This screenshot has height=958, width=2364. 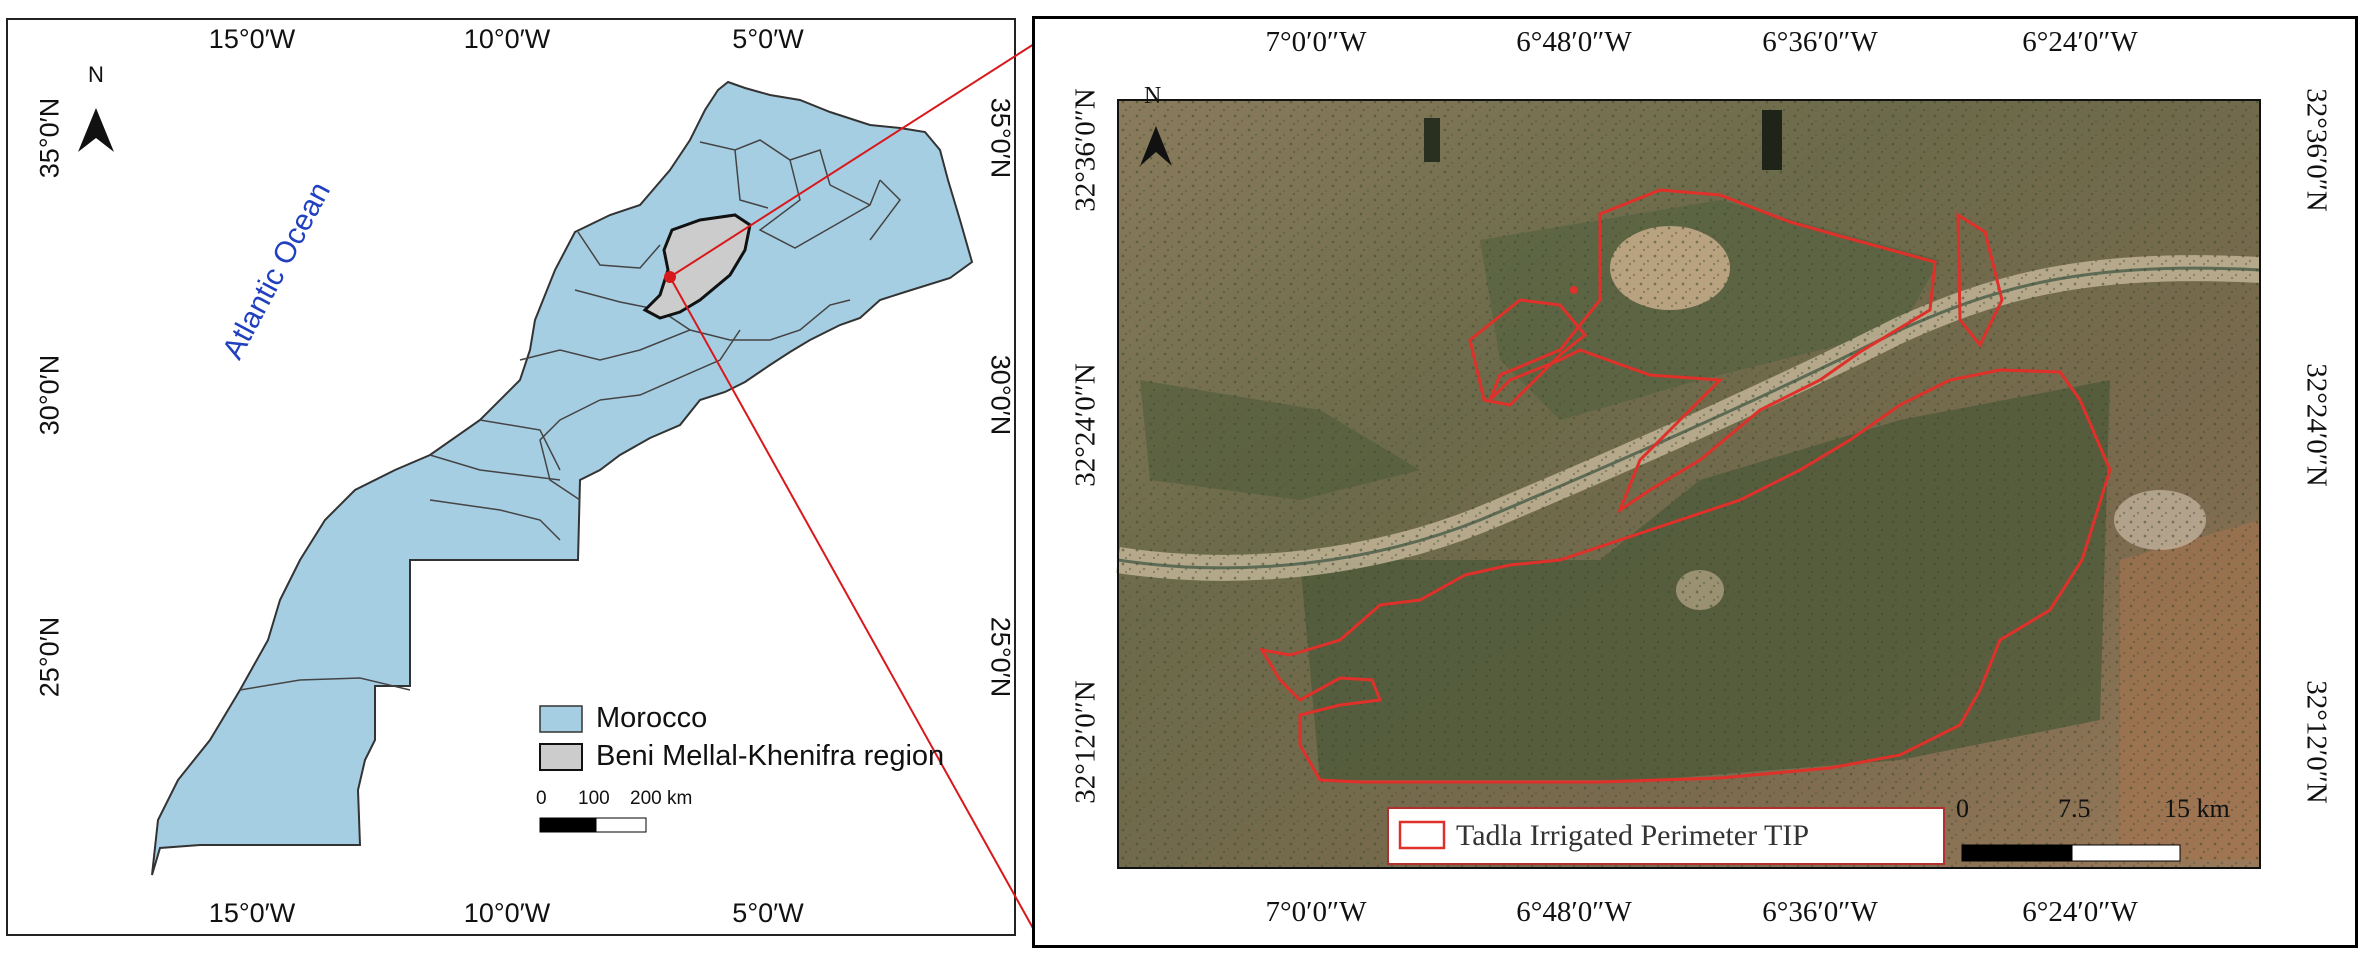 What do you see at coordinates (1962, 808) in the screenshot?
I see `right-scale-tick-label: 0` at bounding box center [1962, 808].